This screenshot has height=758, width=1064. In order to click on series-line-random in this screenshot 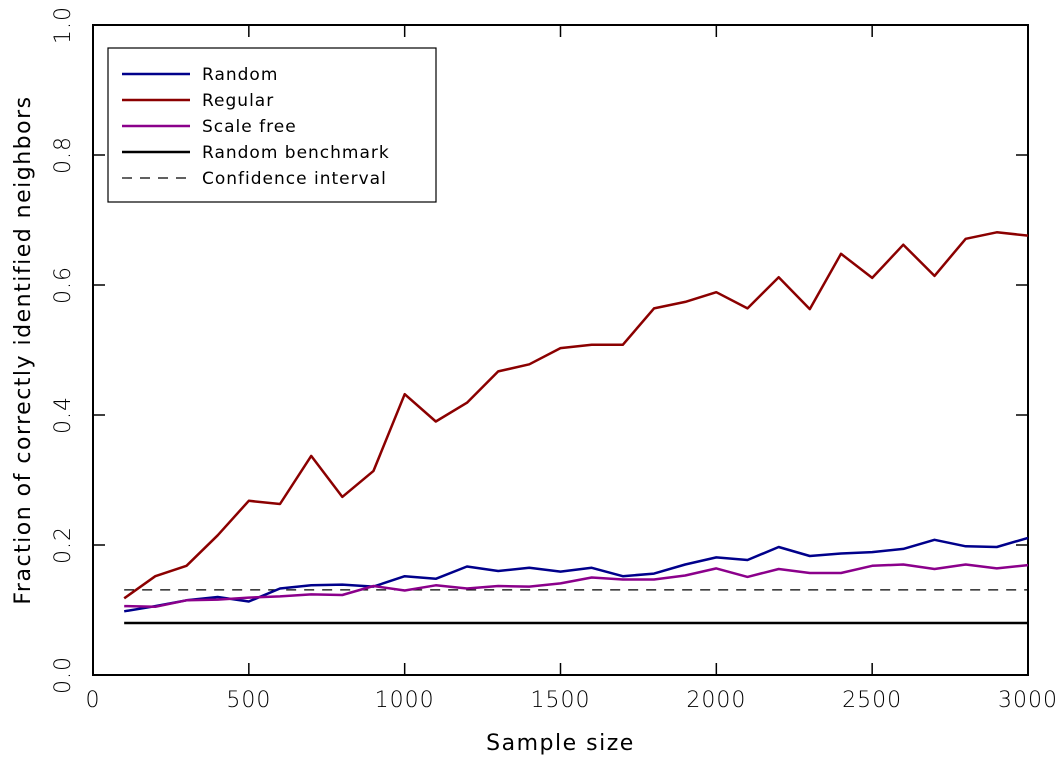, I will do `click(576, 574)`.